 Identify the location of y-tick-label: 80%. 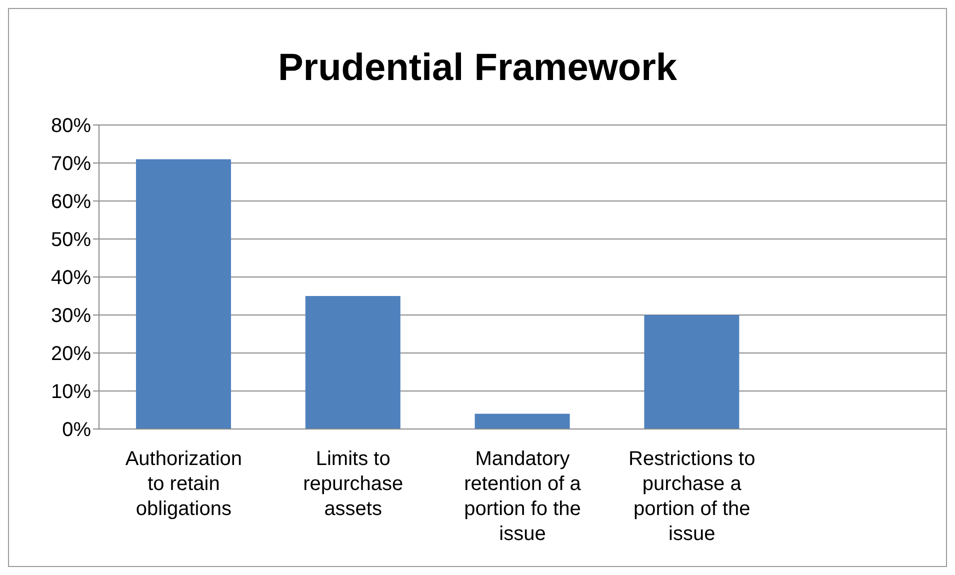
(71, 126).